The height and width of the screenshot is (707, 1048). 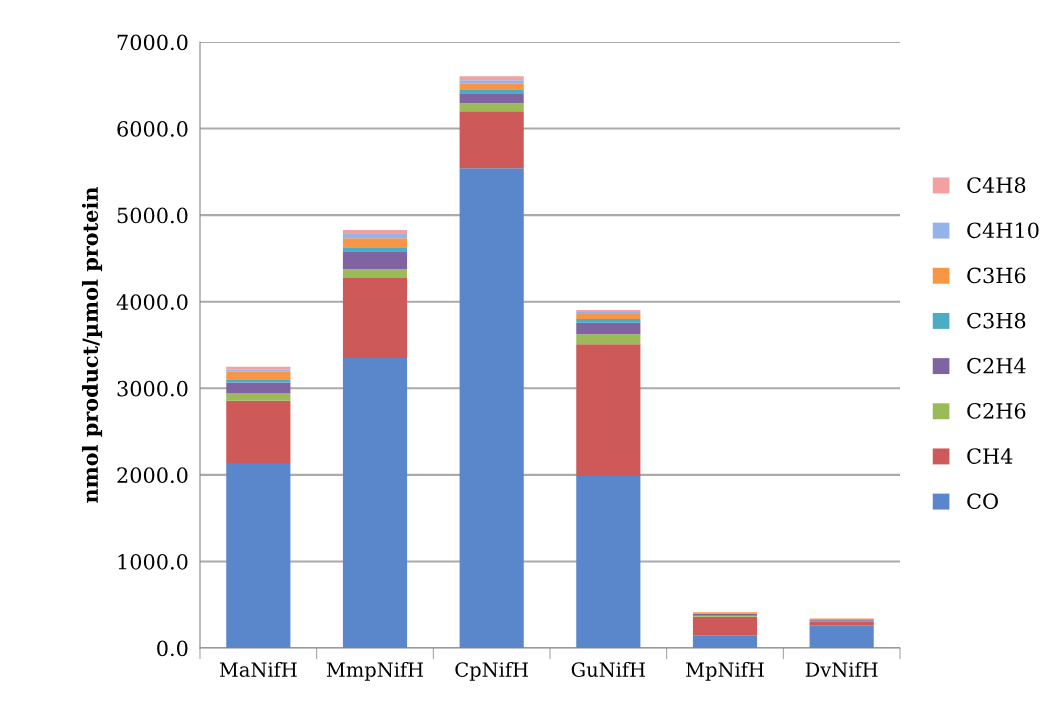 What do you see at coordinates (152, 215) in the screenshot?
I see `y-tick-label: 5000.0` at bounding box center [152, 215].